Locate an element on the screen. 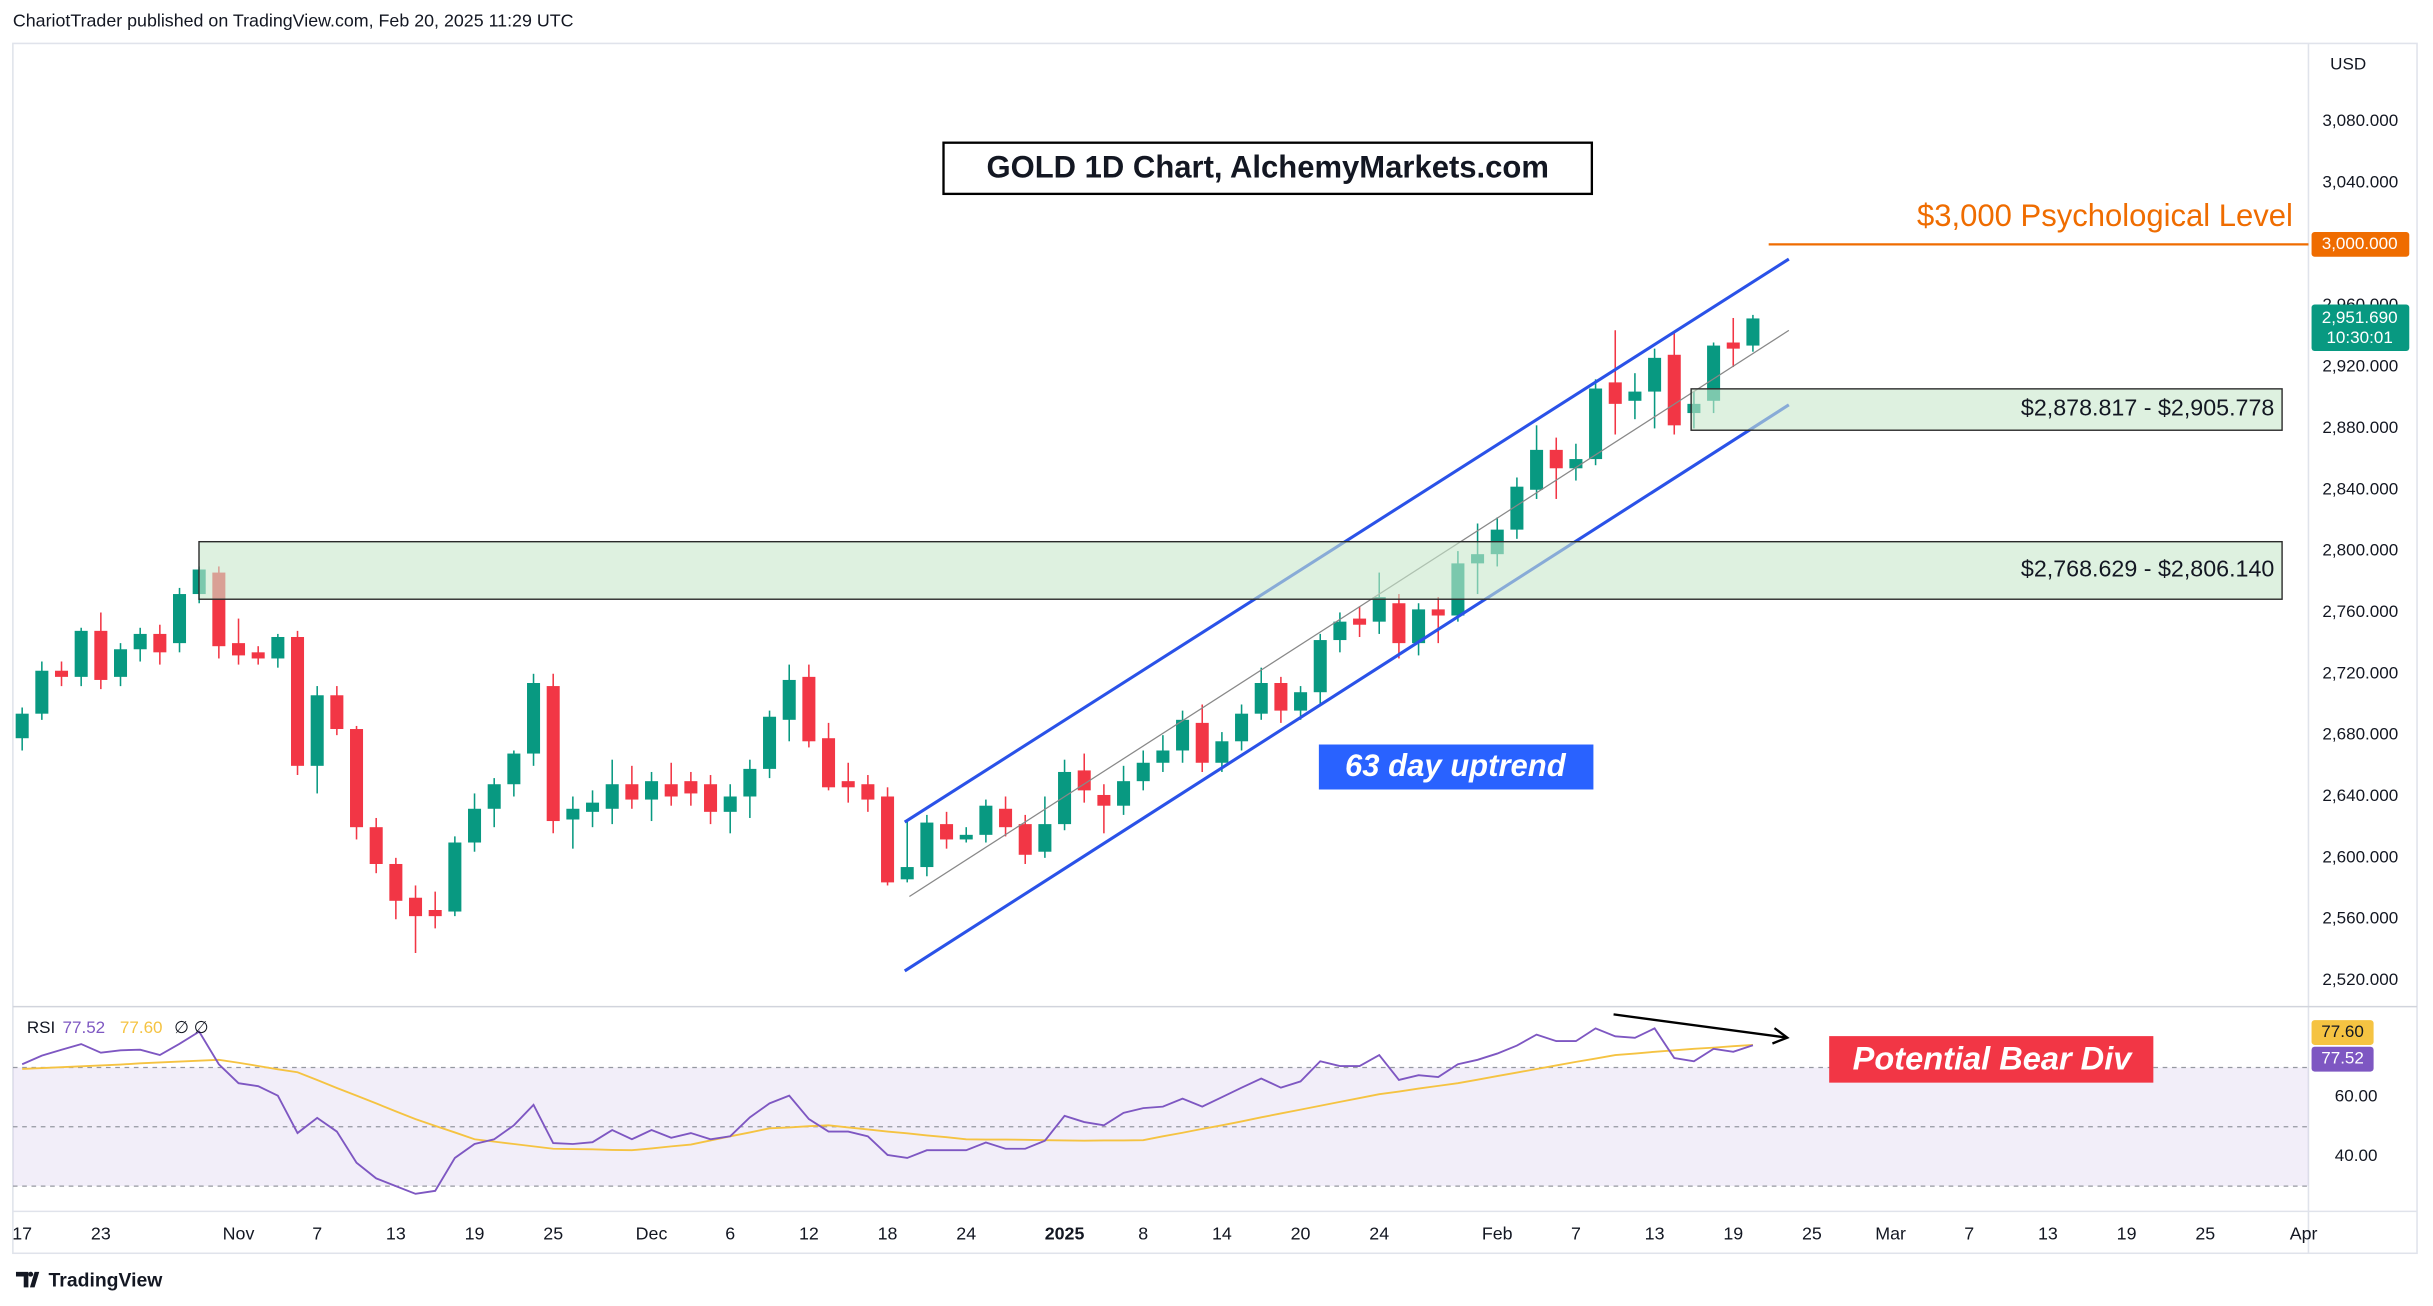 This screenshot has width=2433, height=1306. zone-label: $2,878.817 - $2,905.778 is located at coordinates (2147, 408).